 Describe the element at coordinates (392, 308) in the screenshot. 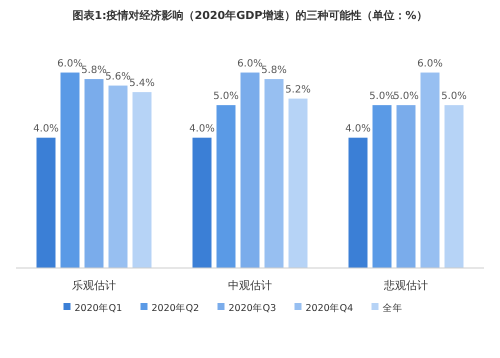

I see `legend-label: 全年` at that location.